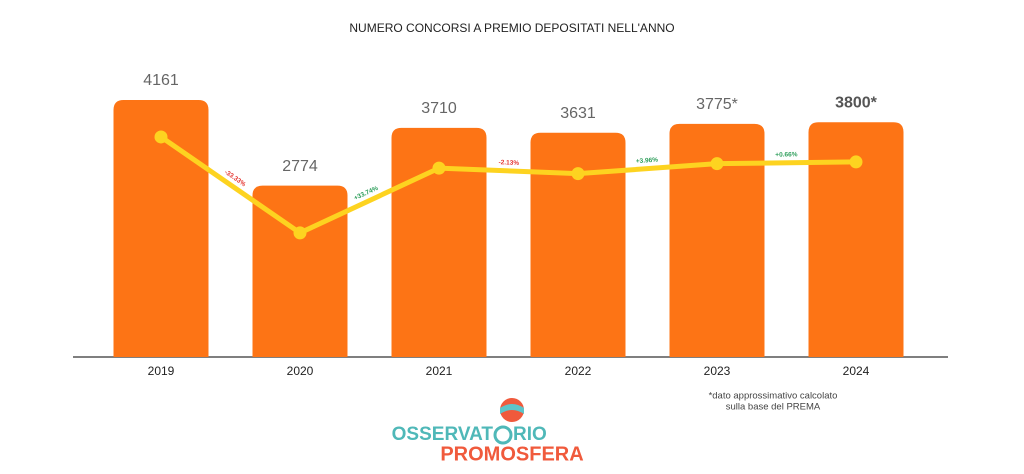  What do you see at coordinates (161, 371) in the screenshot?
I see `x-tick-label: 2019` at bounding box center [161, 371].